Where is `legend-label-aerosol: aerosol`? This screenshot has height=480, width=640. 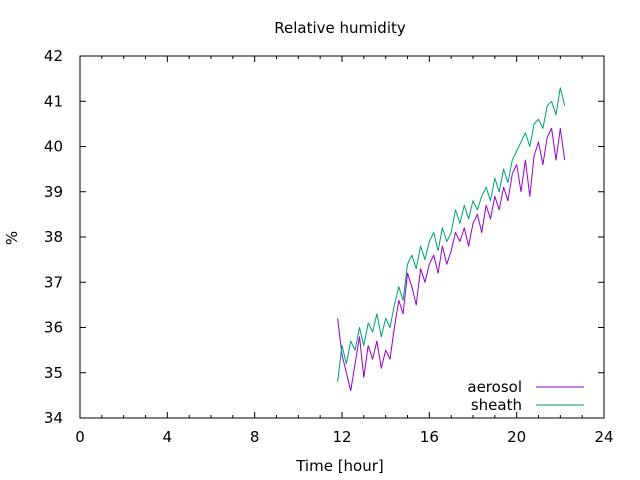
legend-label-aerosol: aerosol is located at coordinates (494, 387).